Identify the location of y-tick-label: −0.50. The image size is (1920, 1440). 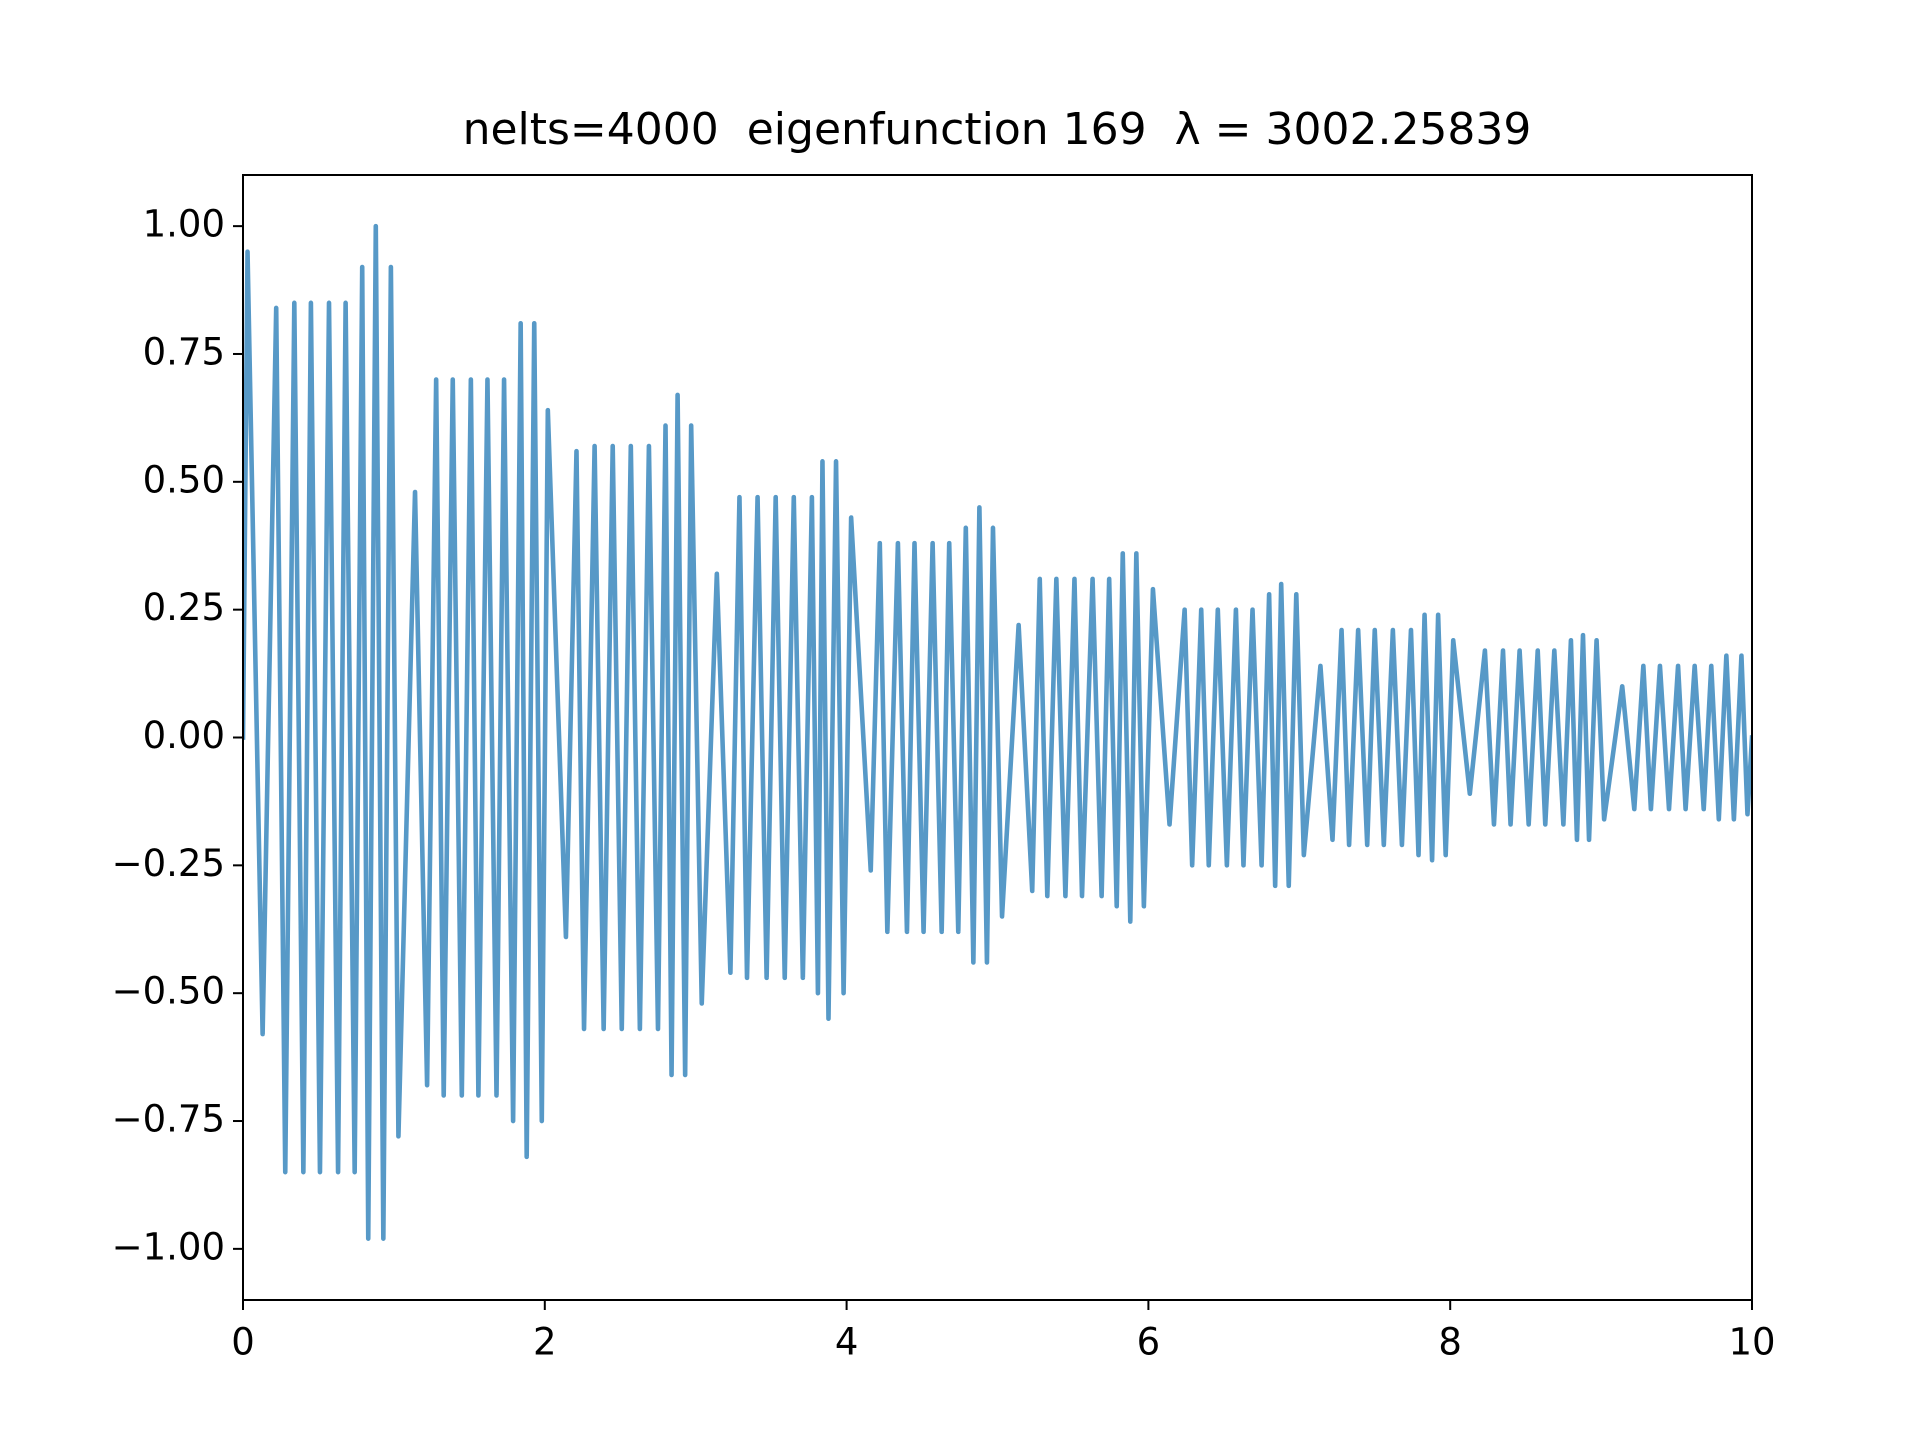
(168, 991).